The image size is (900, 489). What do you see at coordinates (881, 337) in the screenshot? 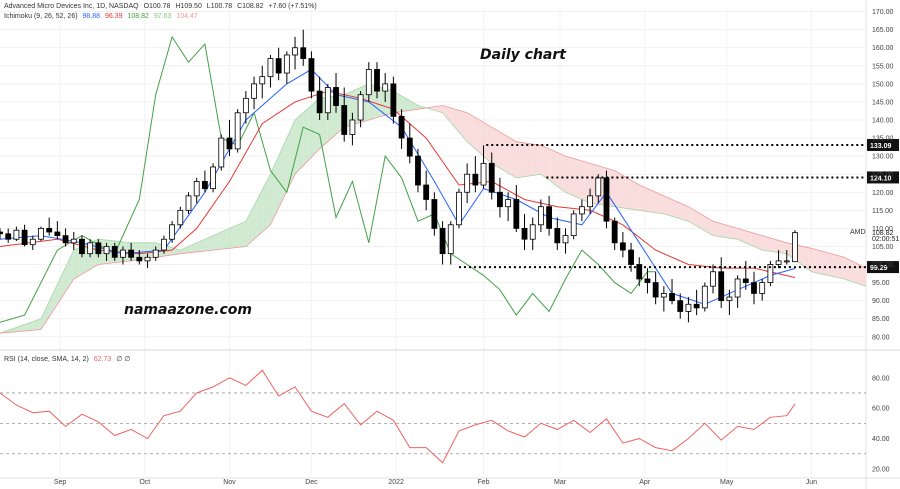
I see `price-tick-label: 80.00` at bounding box center [881, 337].